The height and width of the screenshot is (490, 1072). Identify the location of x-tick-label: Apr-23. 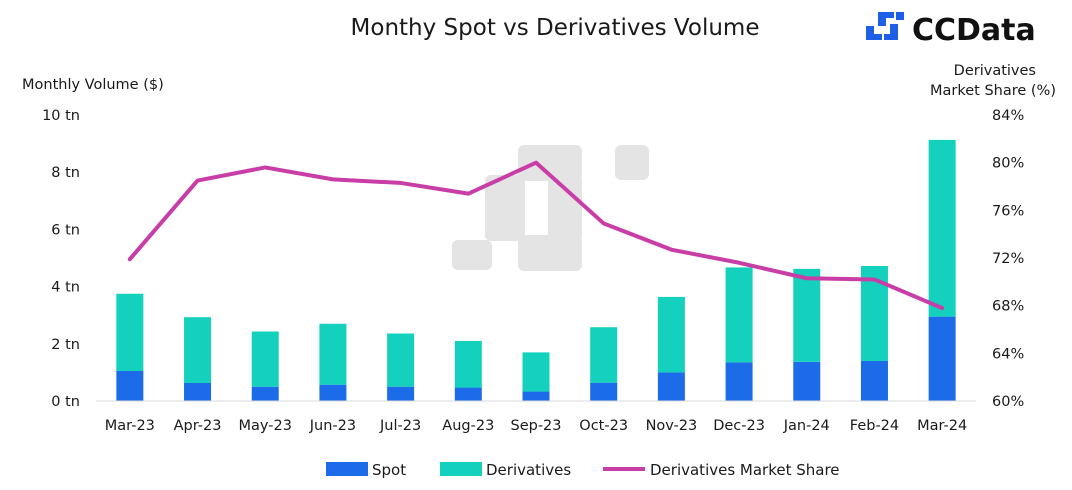
(198, 426).